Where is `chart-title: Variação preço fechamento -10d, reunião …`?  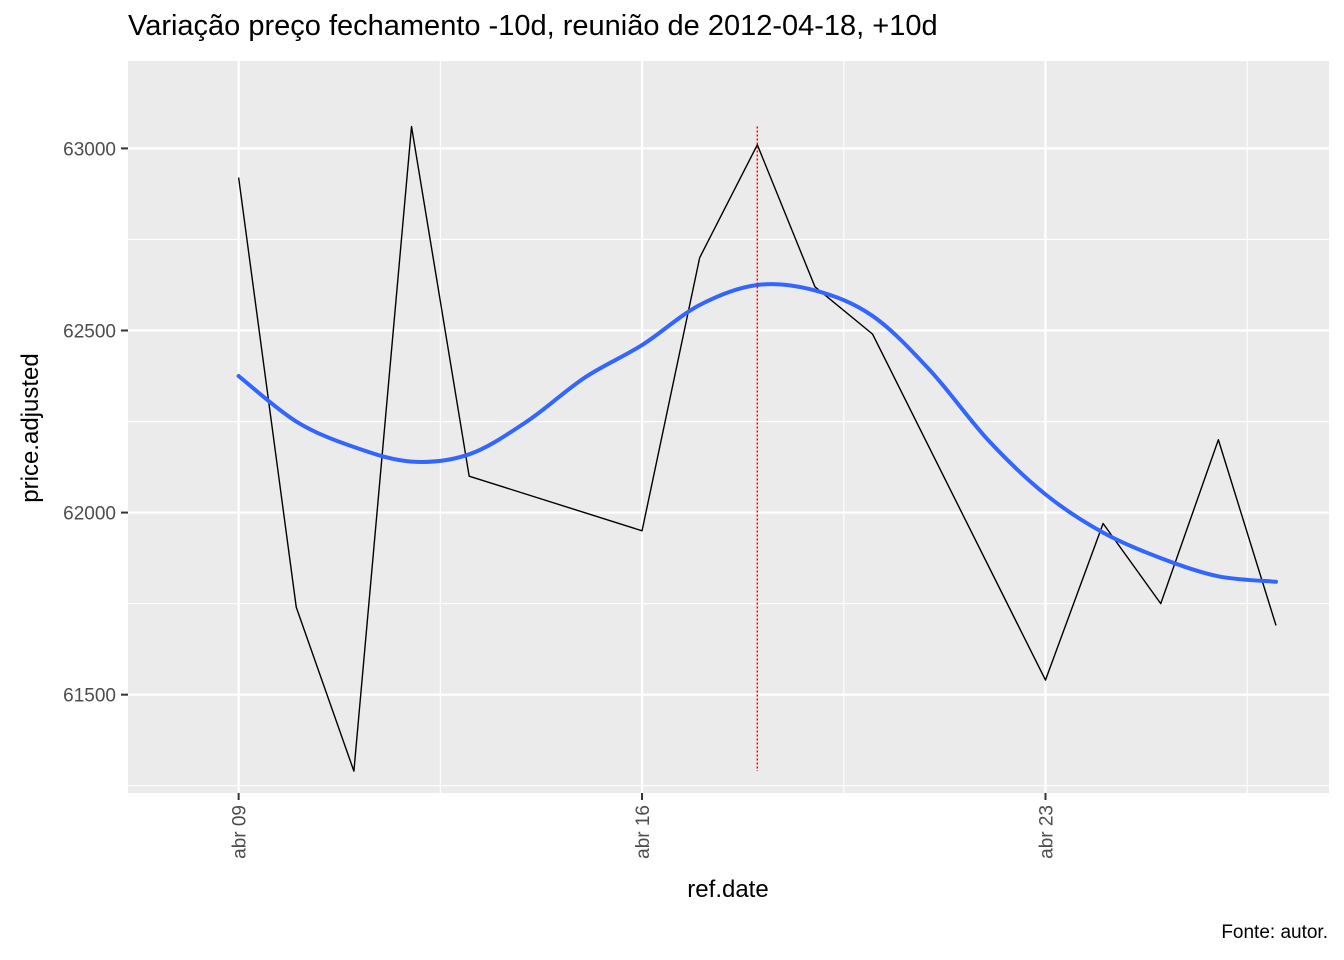
chart-title: Variação preço fechamento -10d, reunião … is located at coordinates (533, 26).